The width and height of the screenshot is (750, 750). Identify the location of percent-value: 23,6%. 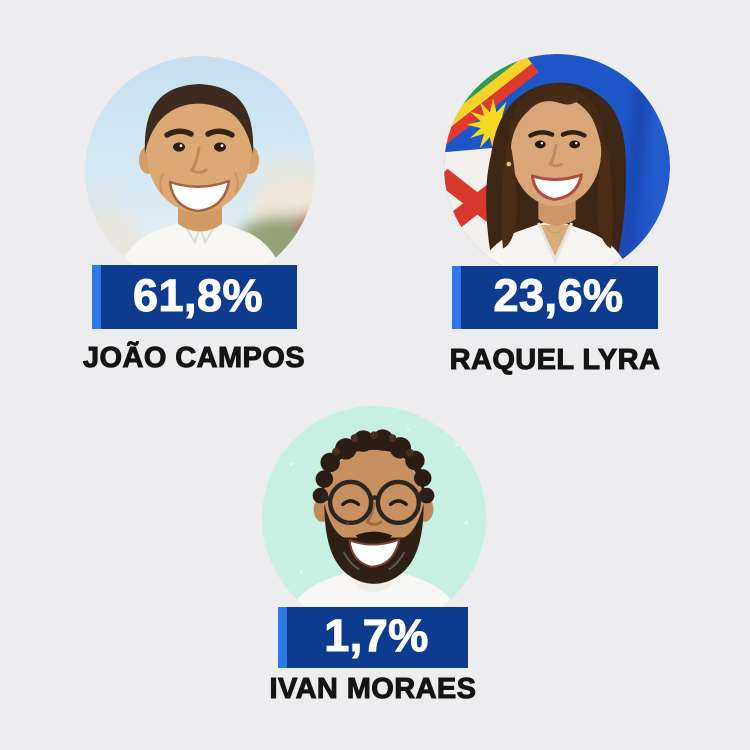
(558, 295).